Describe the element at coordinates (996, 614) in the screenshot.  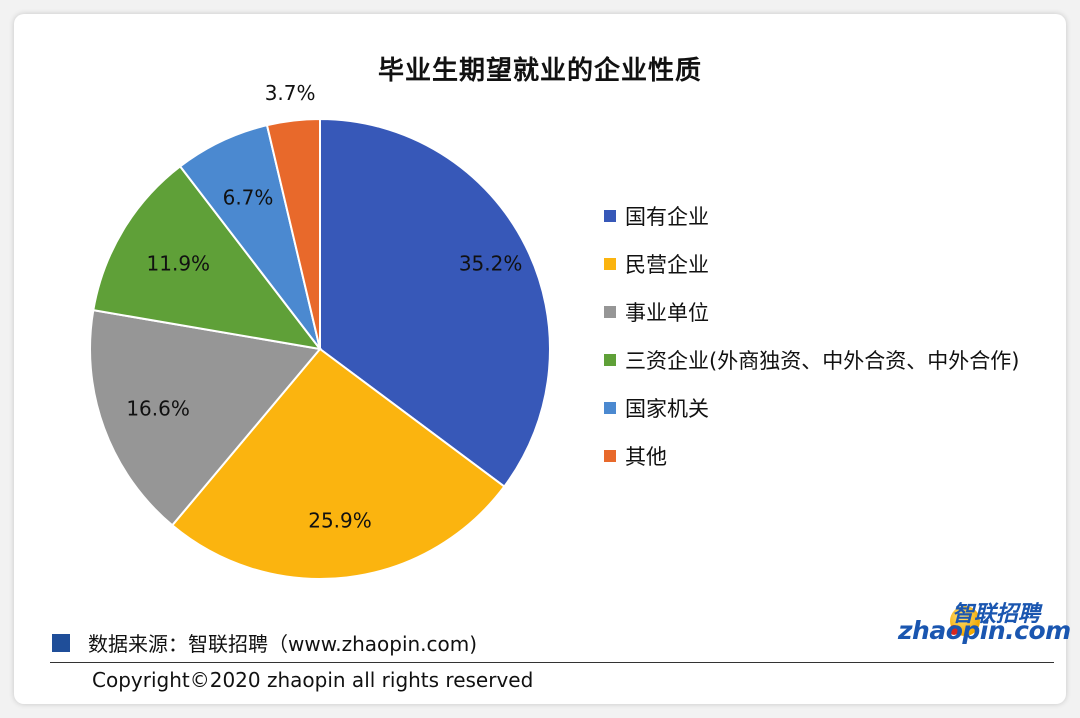
I see `logo-cn-text: 智联招聘` at that location.